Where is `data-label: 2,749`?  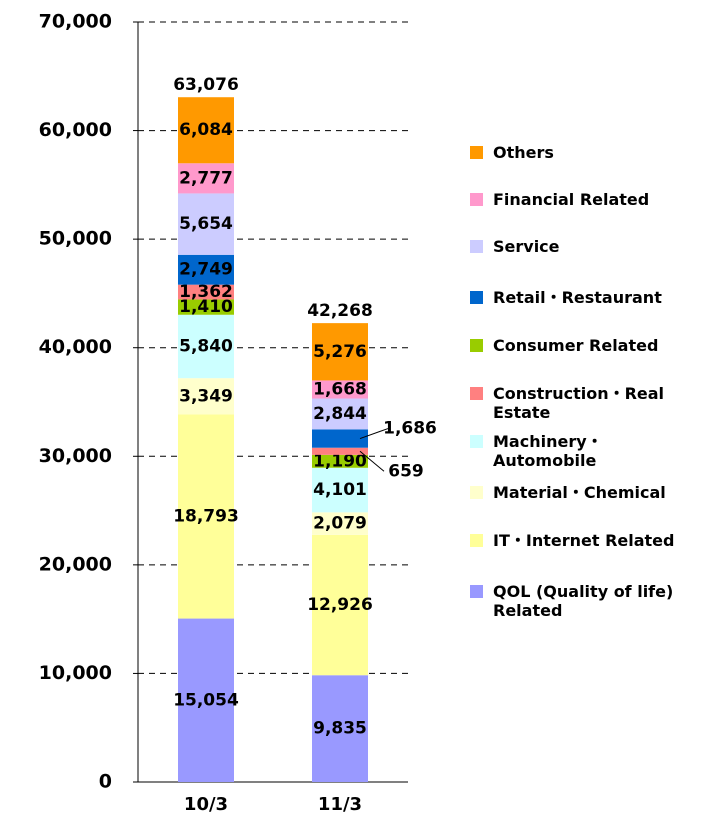
data-label: 2,749 is located at coordinates (206, 270).